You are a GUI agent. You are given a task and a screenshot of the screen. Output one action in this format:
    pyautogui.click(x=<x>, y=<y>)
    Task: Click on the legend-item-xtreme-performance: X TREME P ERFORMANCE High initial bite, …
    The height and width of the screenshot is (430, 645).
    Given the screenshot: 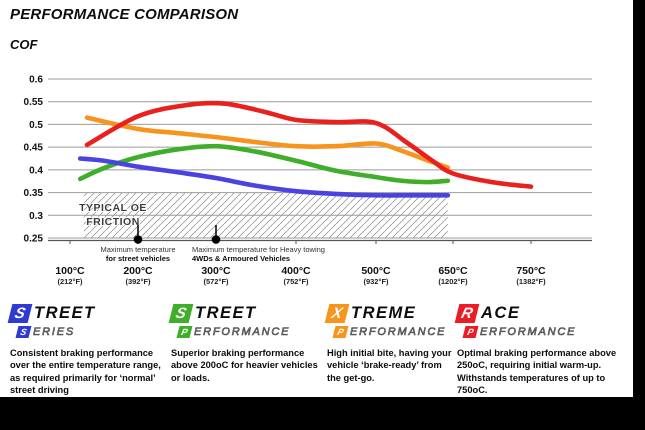 What is the action you would take?
    pyautogui.click(x=388, y=343)
    